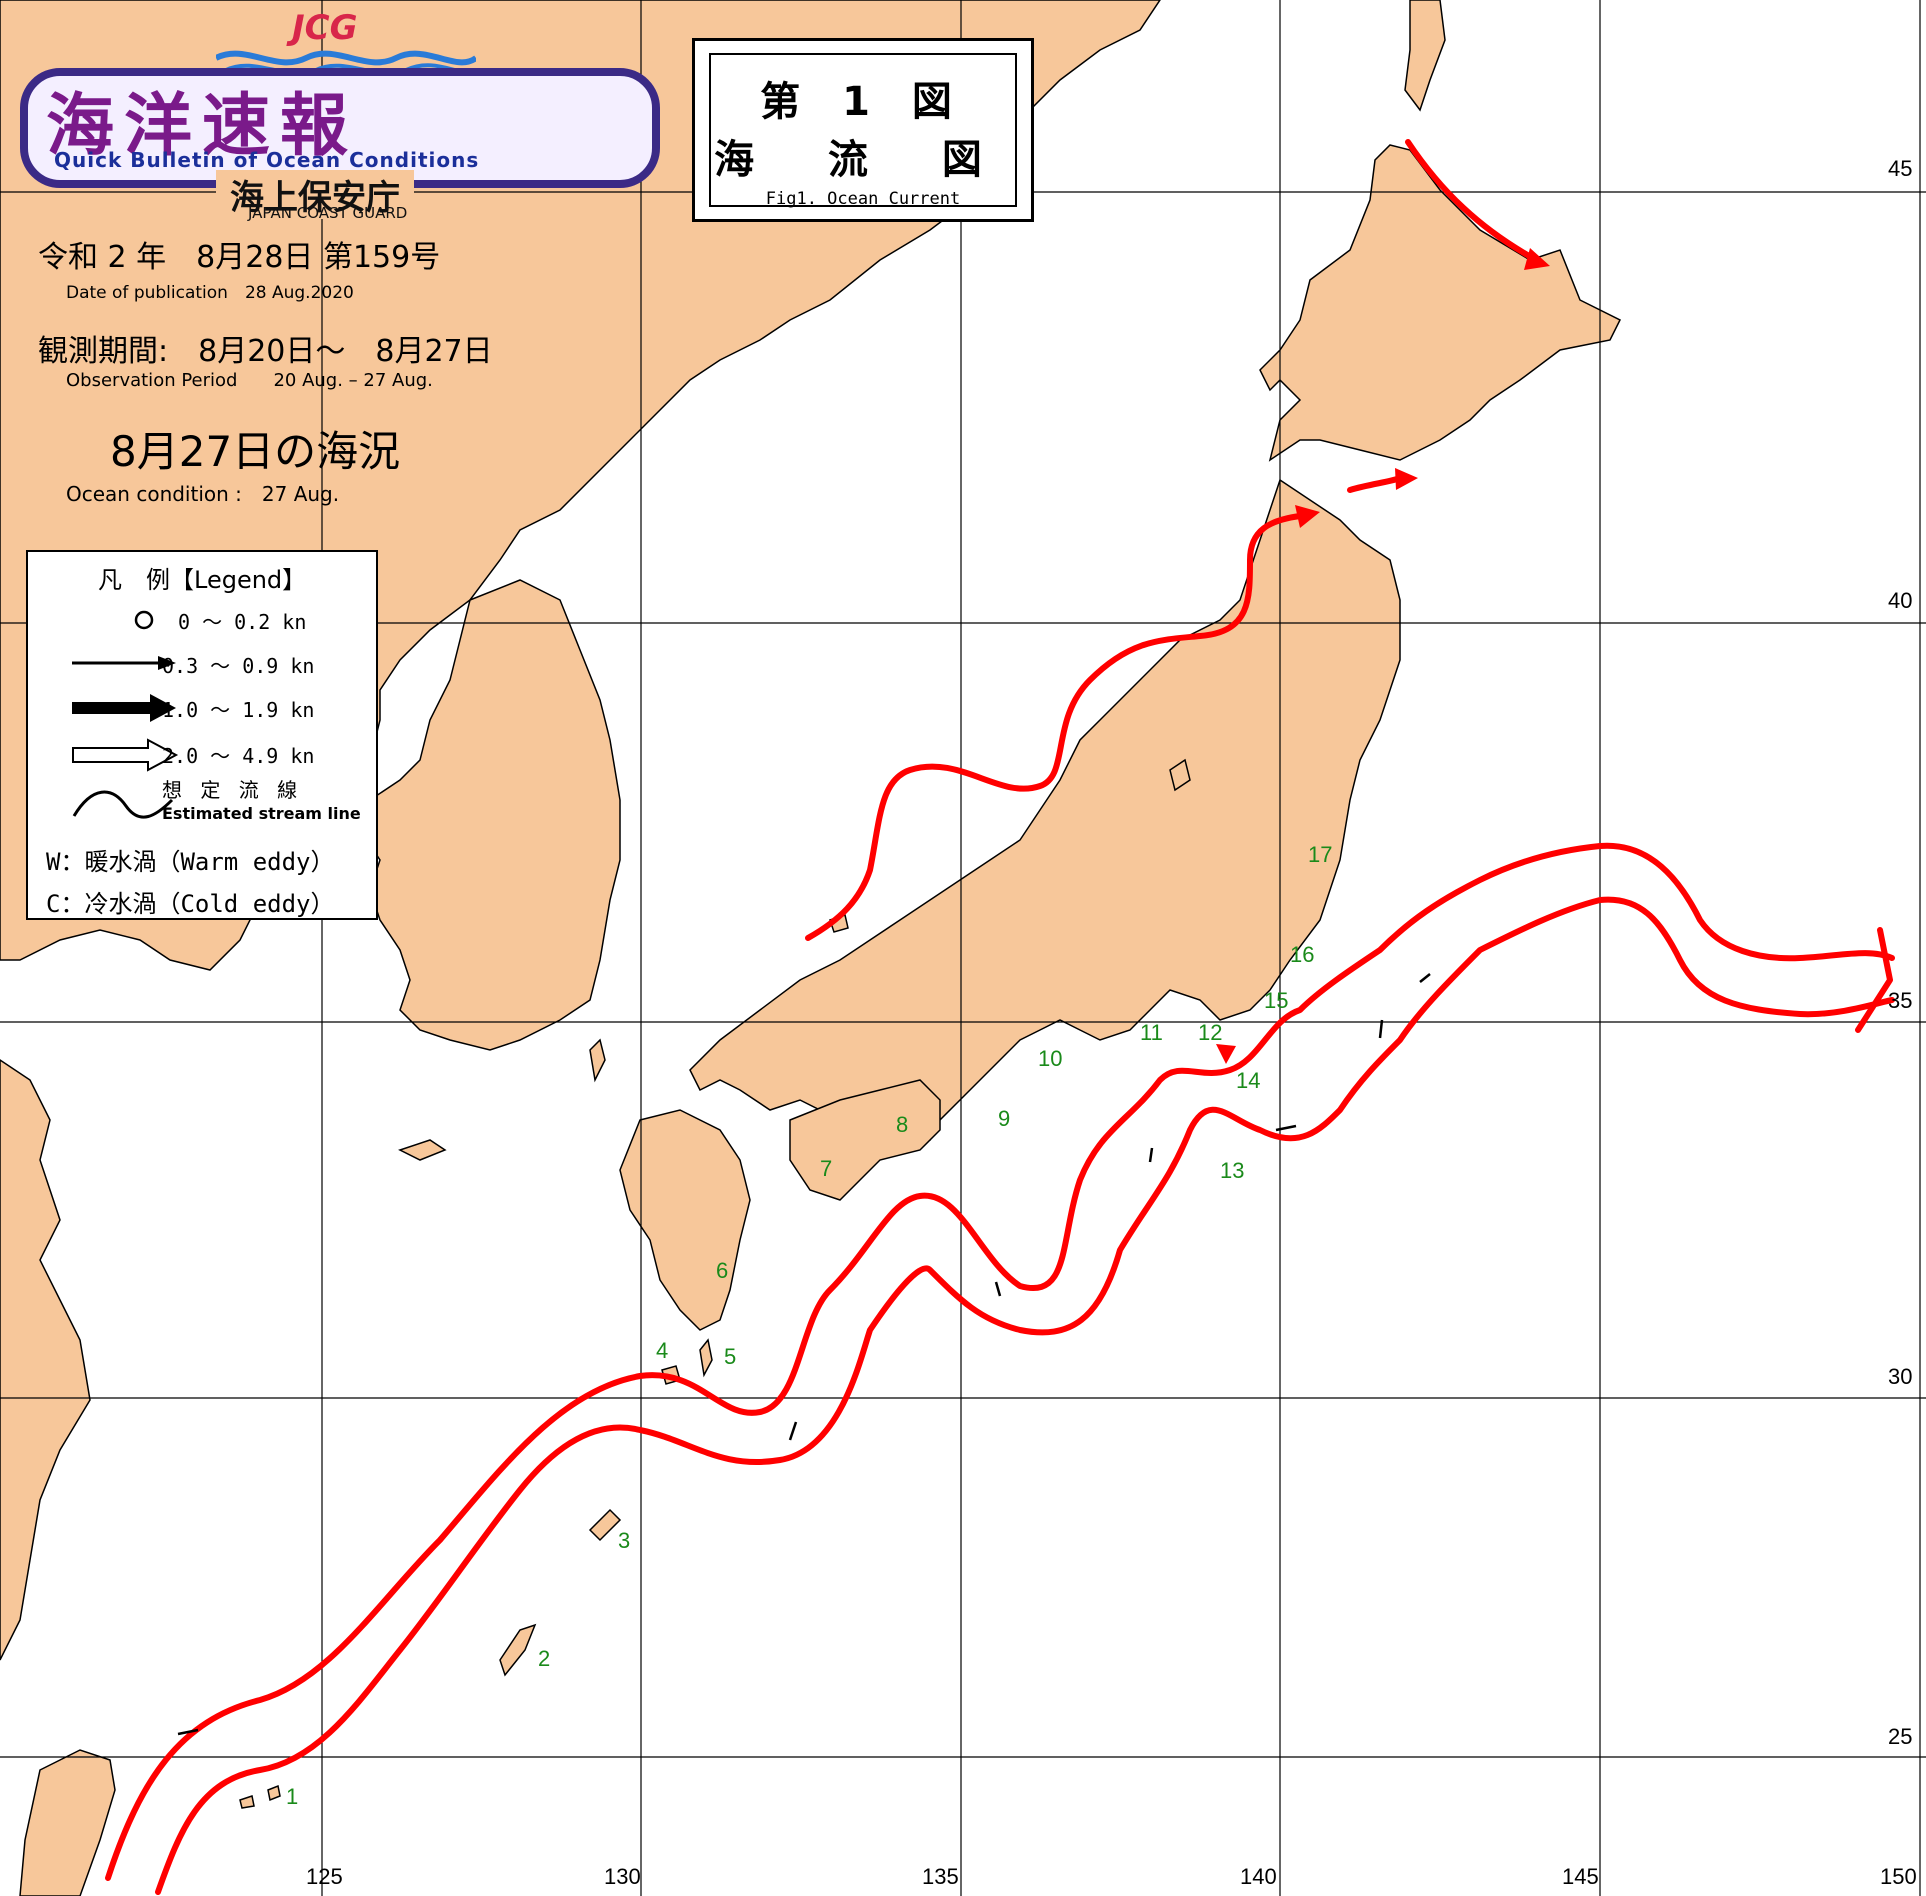  Describe the element at coordinates (1900, 1000) in the screenshot. I see `lat-label-35: 35` at that location.